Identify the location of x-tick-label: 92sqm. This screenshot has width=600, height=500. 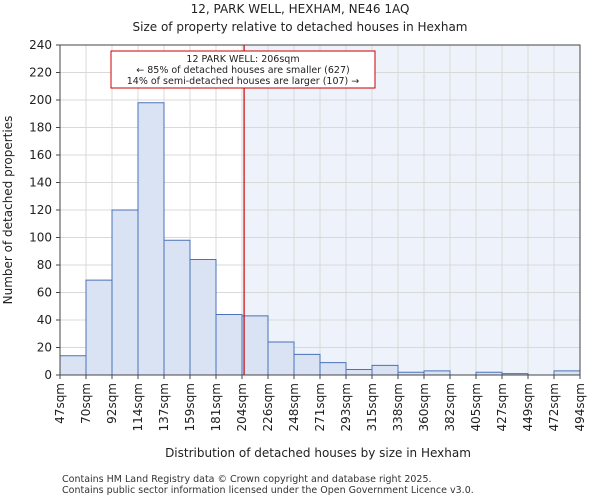
(112, 403).